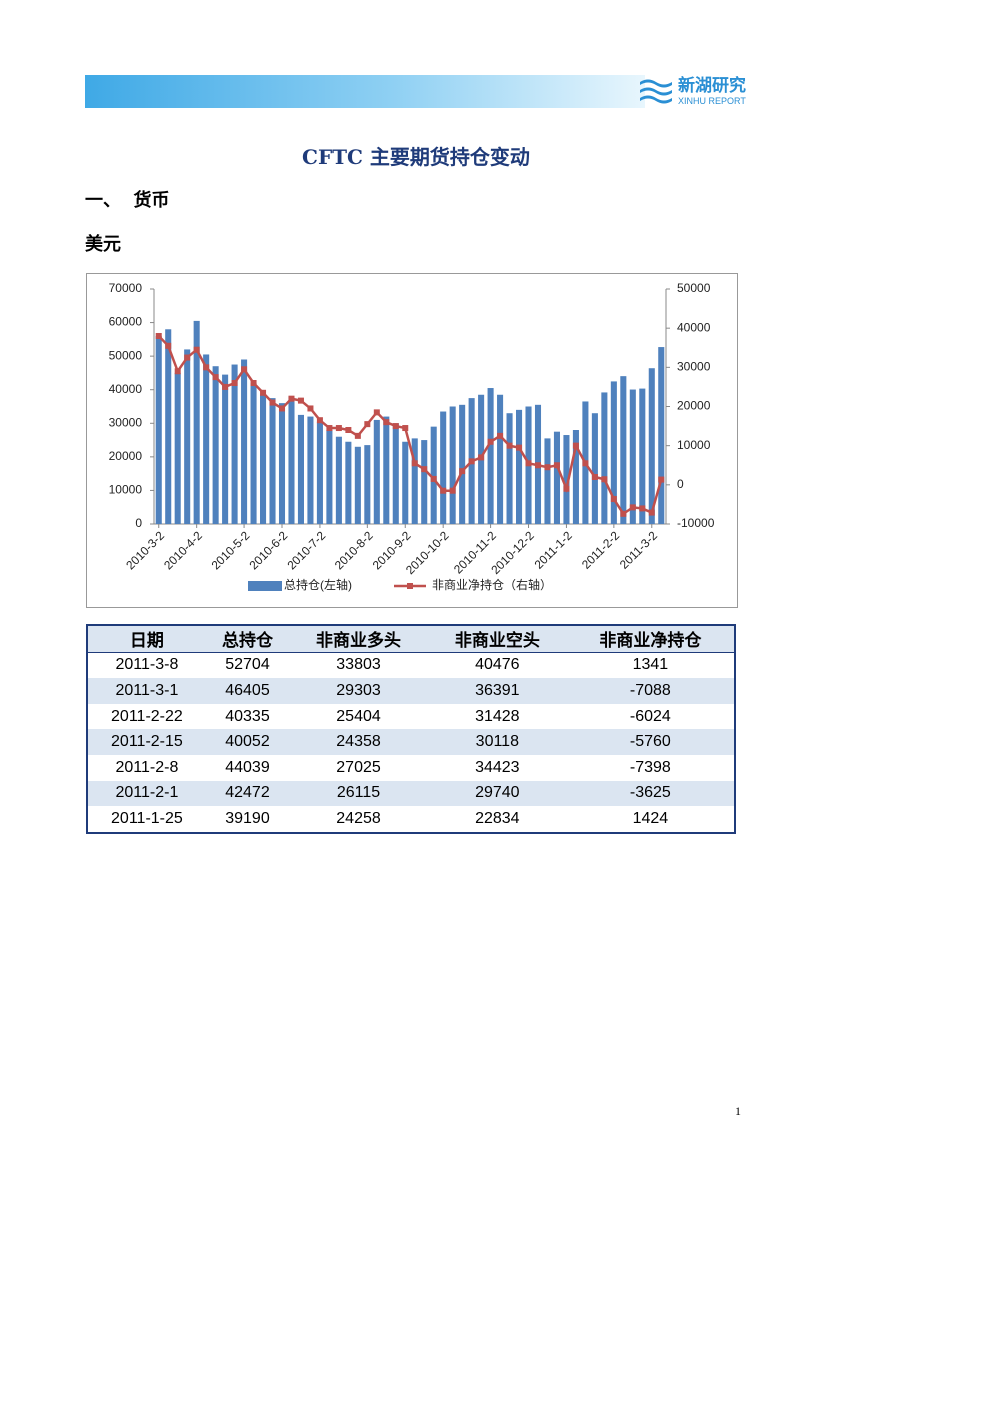 This screenshot has height=1403, width=992. Describe the element at coordinates (127, 200) in the screenshot. I see `section-heading: 一、 货币` at that location.